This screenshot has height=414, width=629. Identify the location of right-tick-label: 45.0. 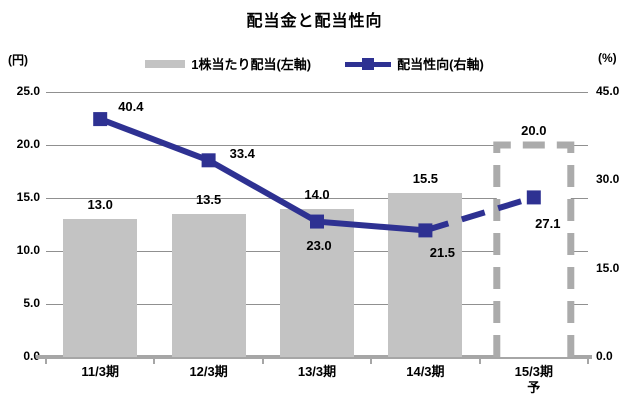
(608, 91).